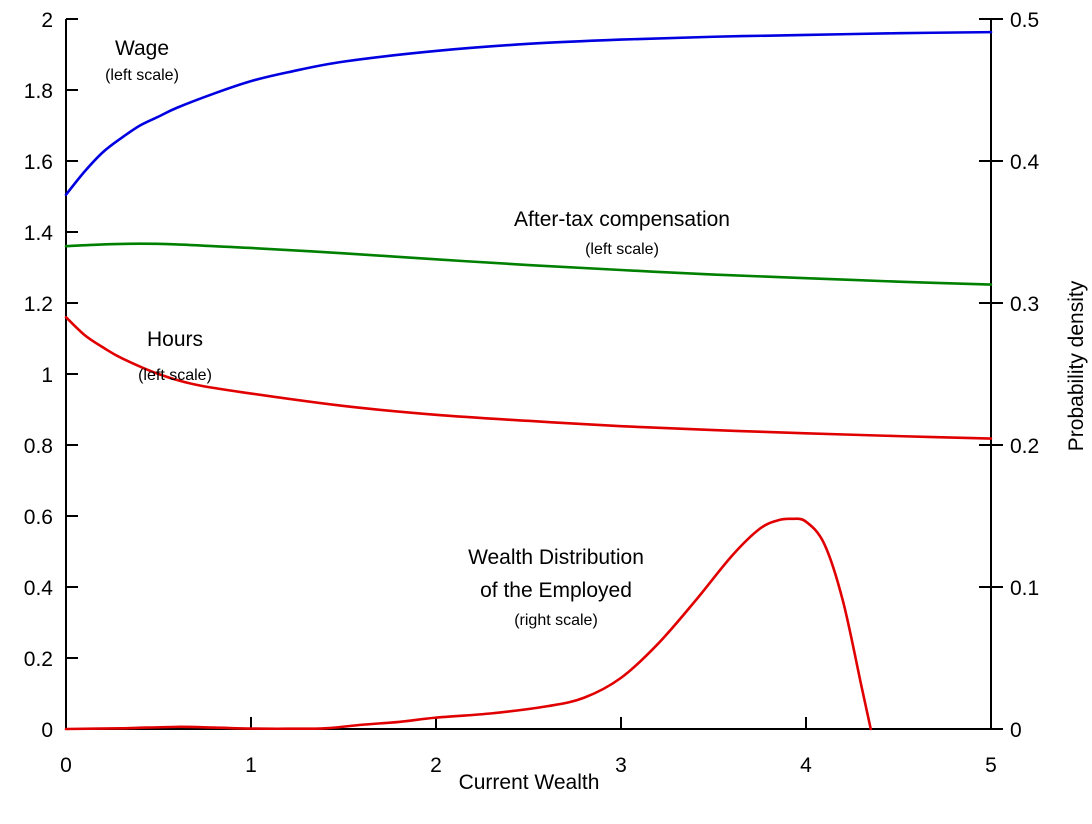  What do you see at coordinates (1024, 304) in the screenshot?
I see `y-right-tick-label: 0.3` at bounding box center [1024, 304].